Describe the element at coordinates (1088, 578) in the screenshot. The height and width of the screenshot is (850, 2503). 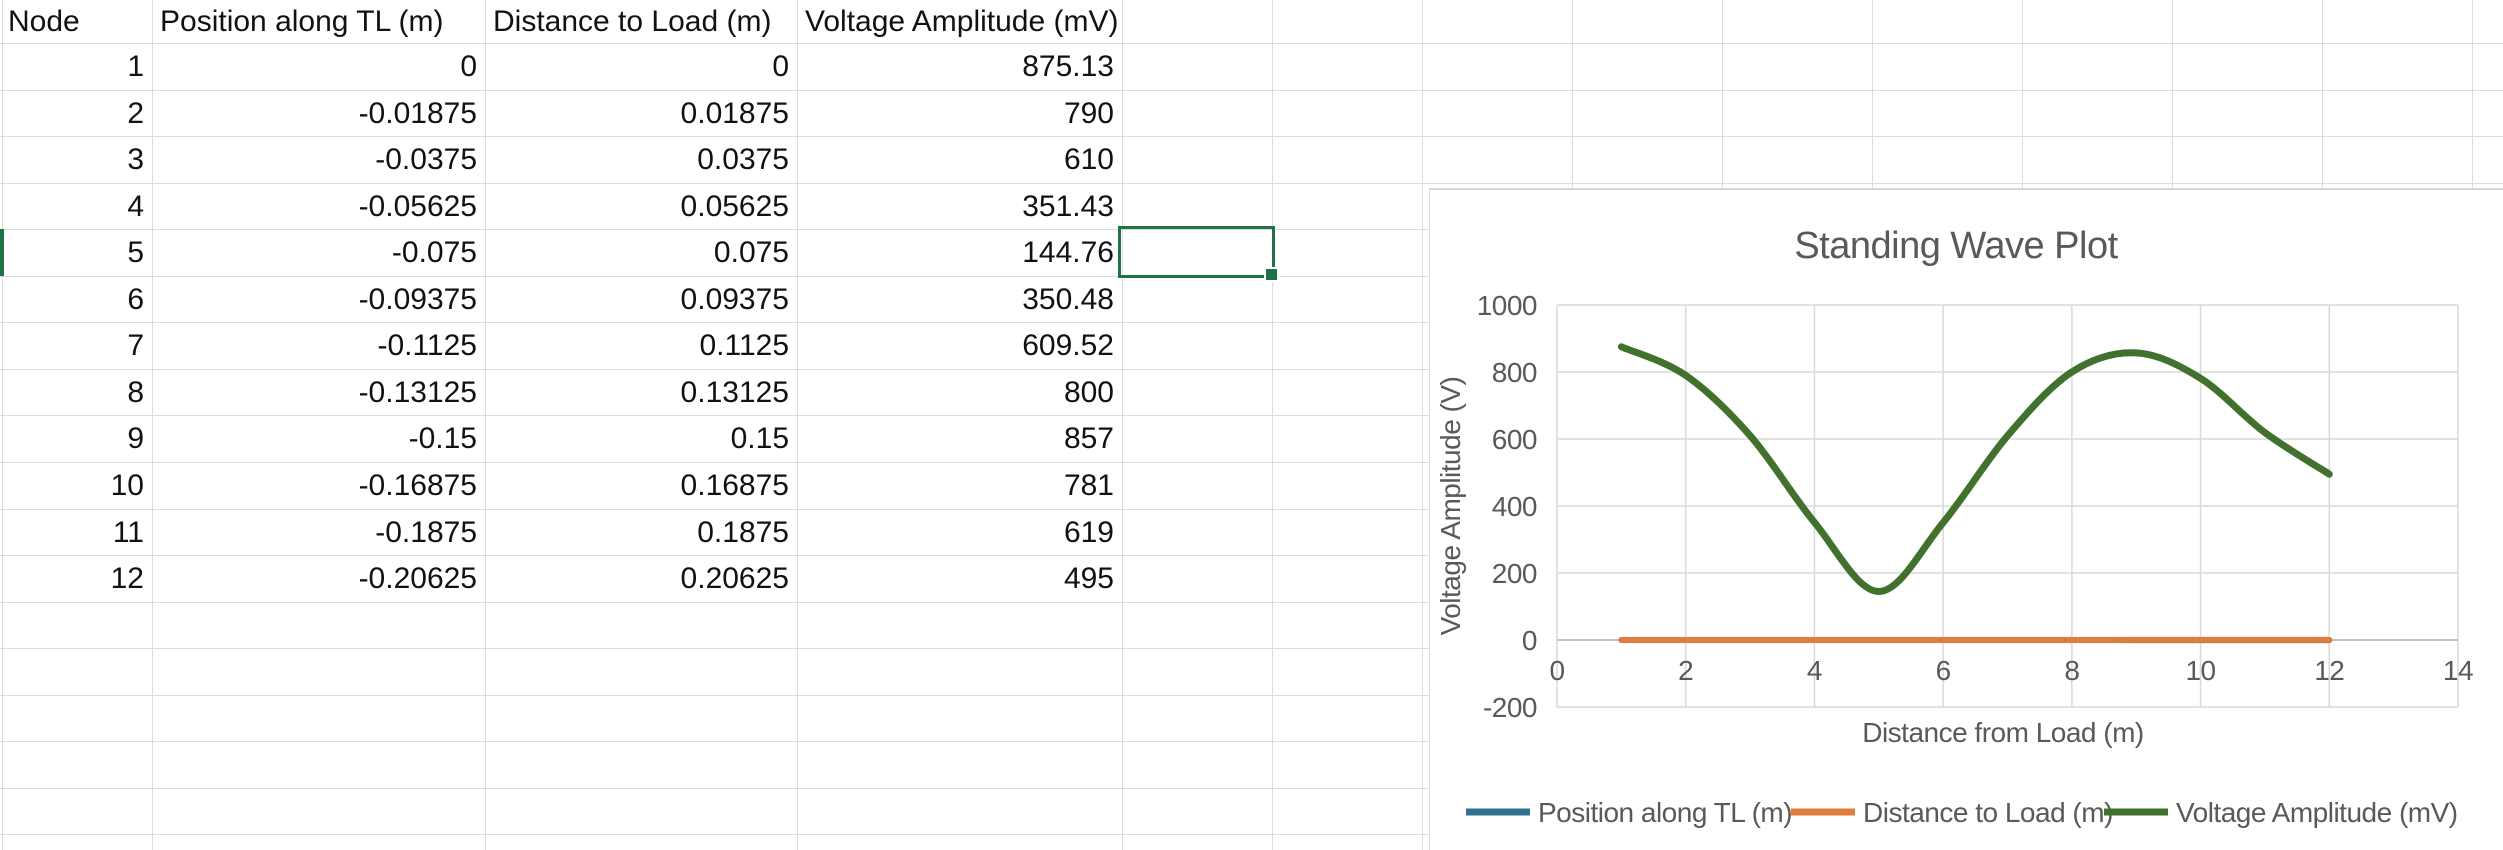
I see `table-cell: 495` at that location.